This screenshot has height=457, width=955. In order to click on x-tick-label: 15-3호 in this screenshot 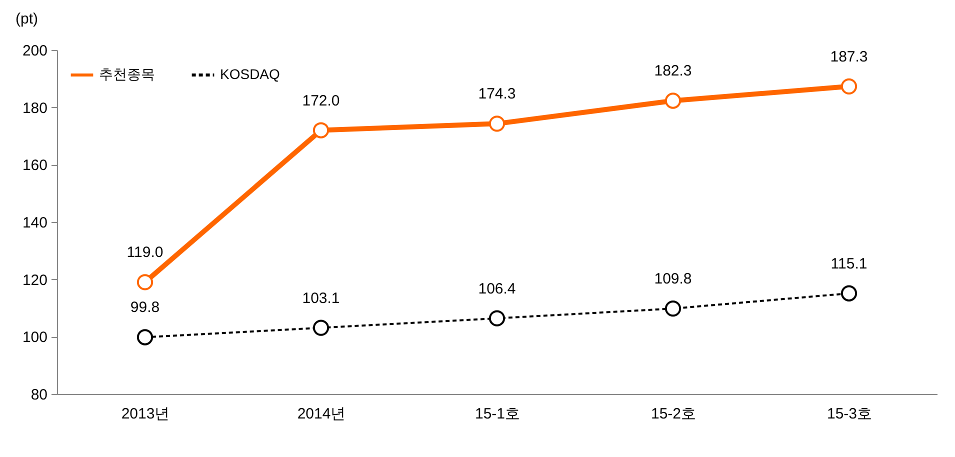, I will do `click(849, 414)`.